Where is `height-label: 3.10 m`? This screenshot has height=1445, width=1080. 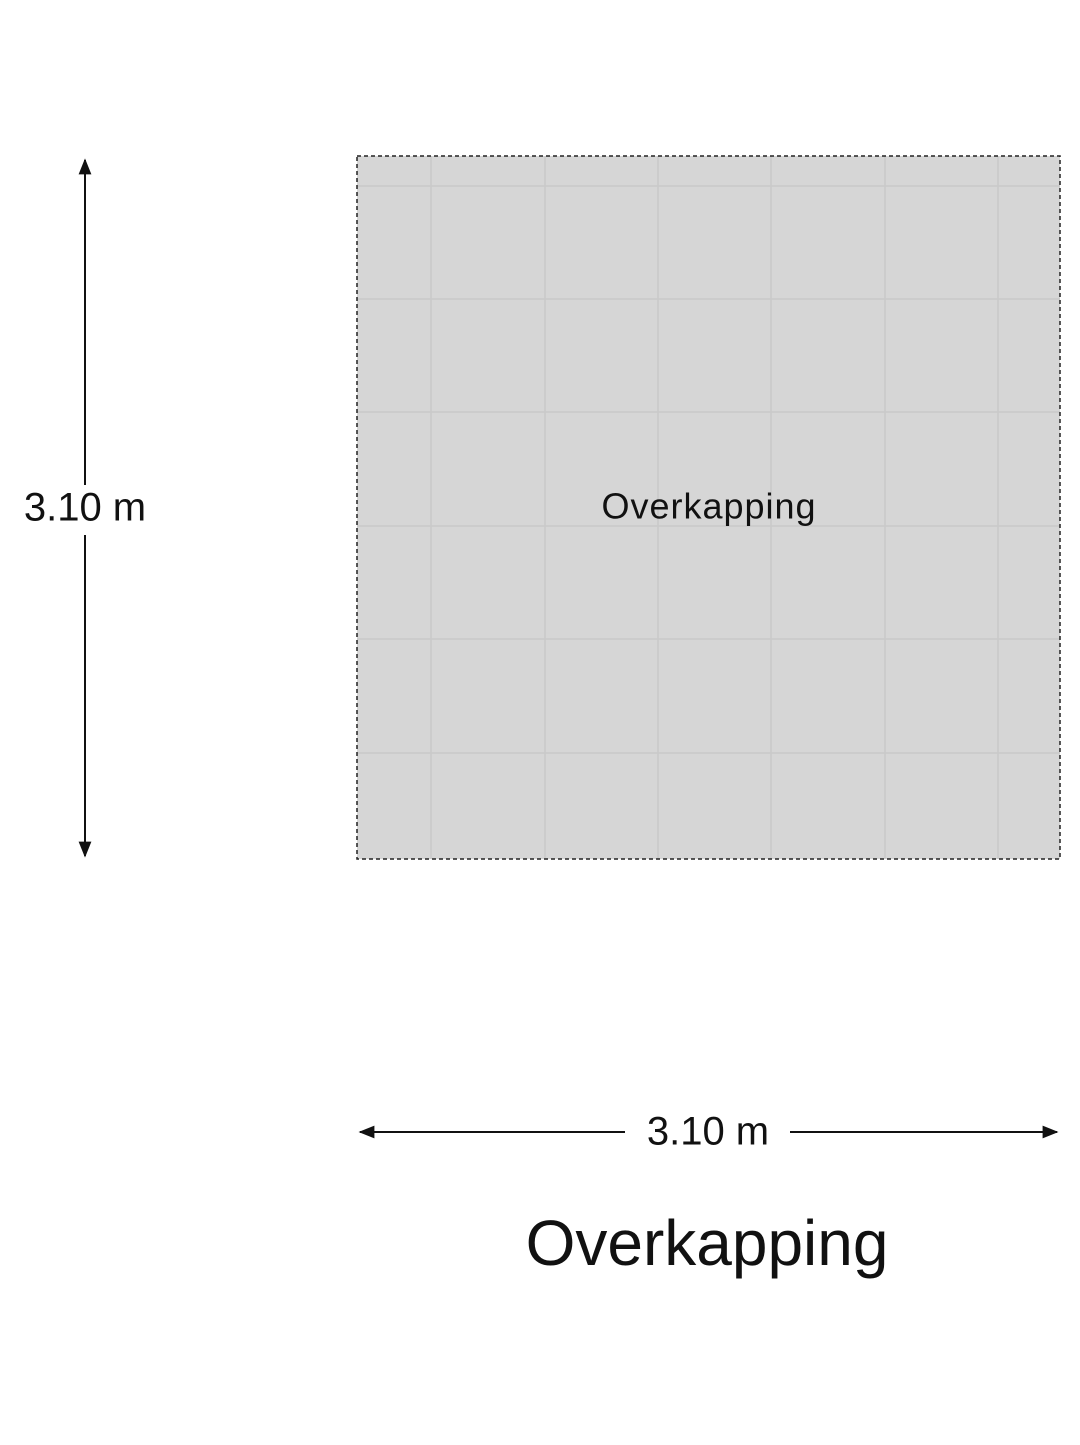
height-label: 3.10 m is located at coordinates (85, 508).